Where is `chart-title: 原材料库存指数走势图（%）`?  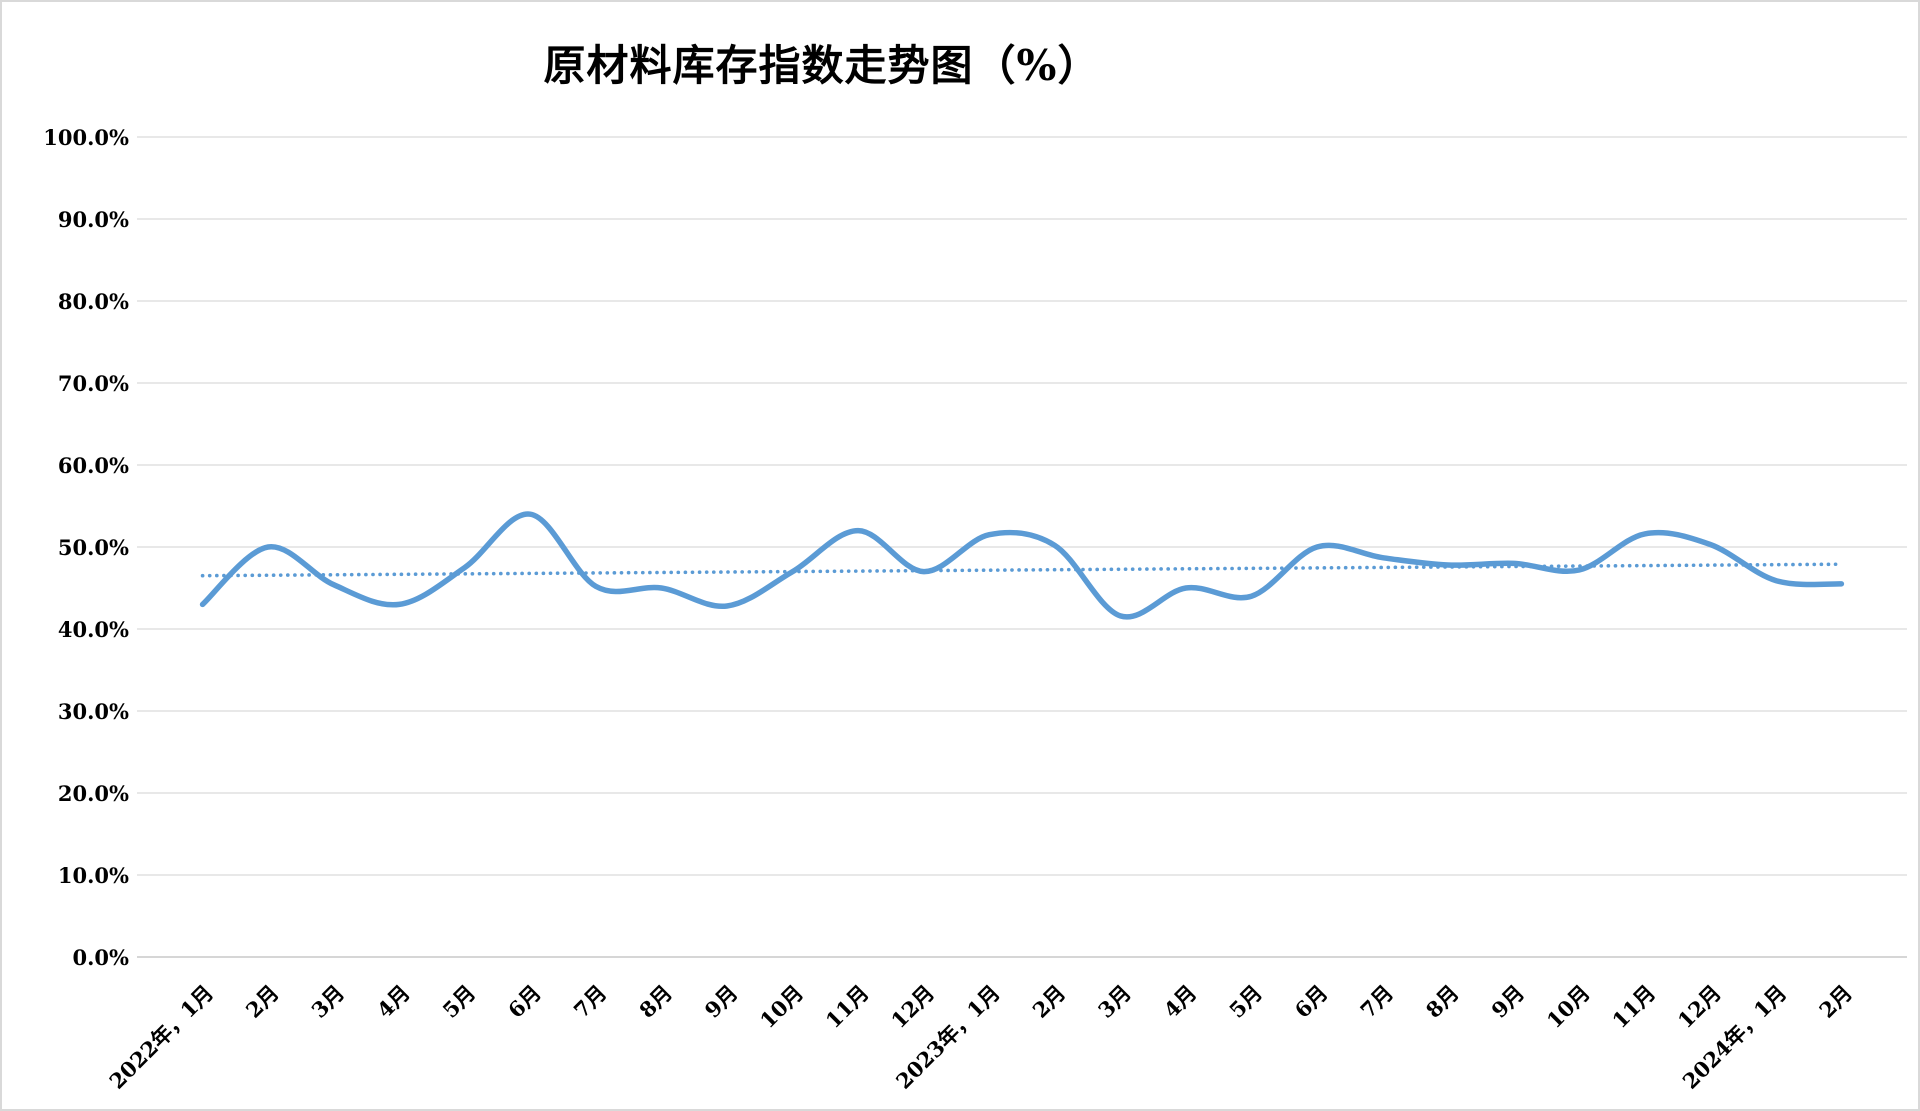 chart-title: 原材料库存指数走势图（%） is located at coordinates (822, 65).